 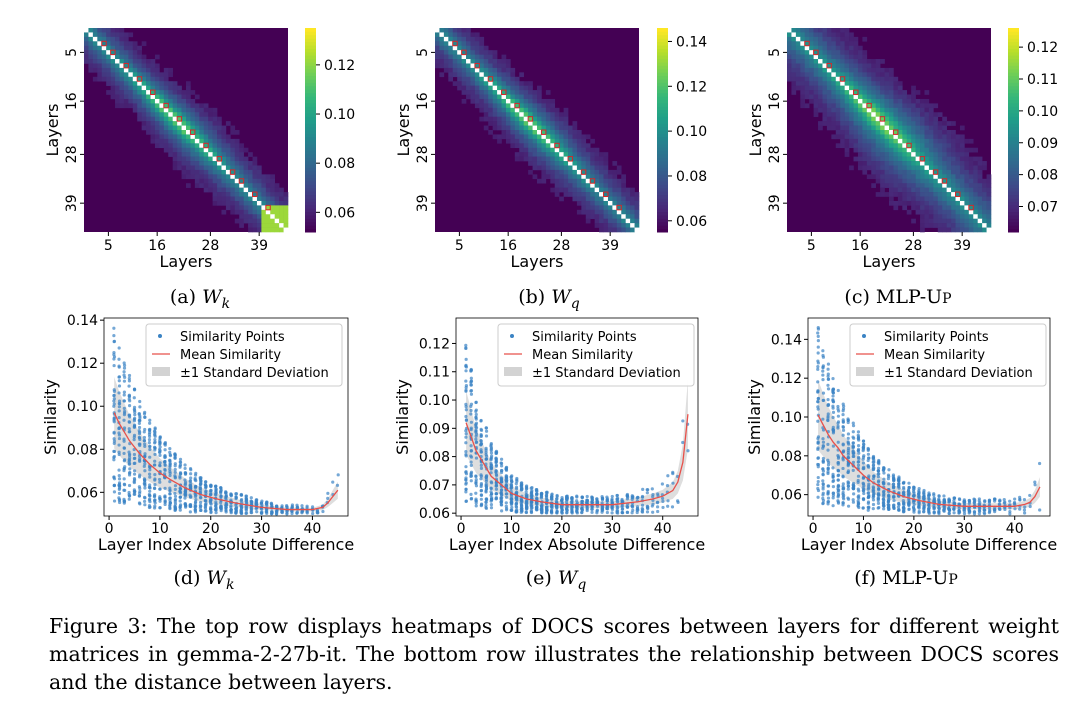 I want to click on legend-label: ±1 Standard Deviation, so click(x=606, y=373).